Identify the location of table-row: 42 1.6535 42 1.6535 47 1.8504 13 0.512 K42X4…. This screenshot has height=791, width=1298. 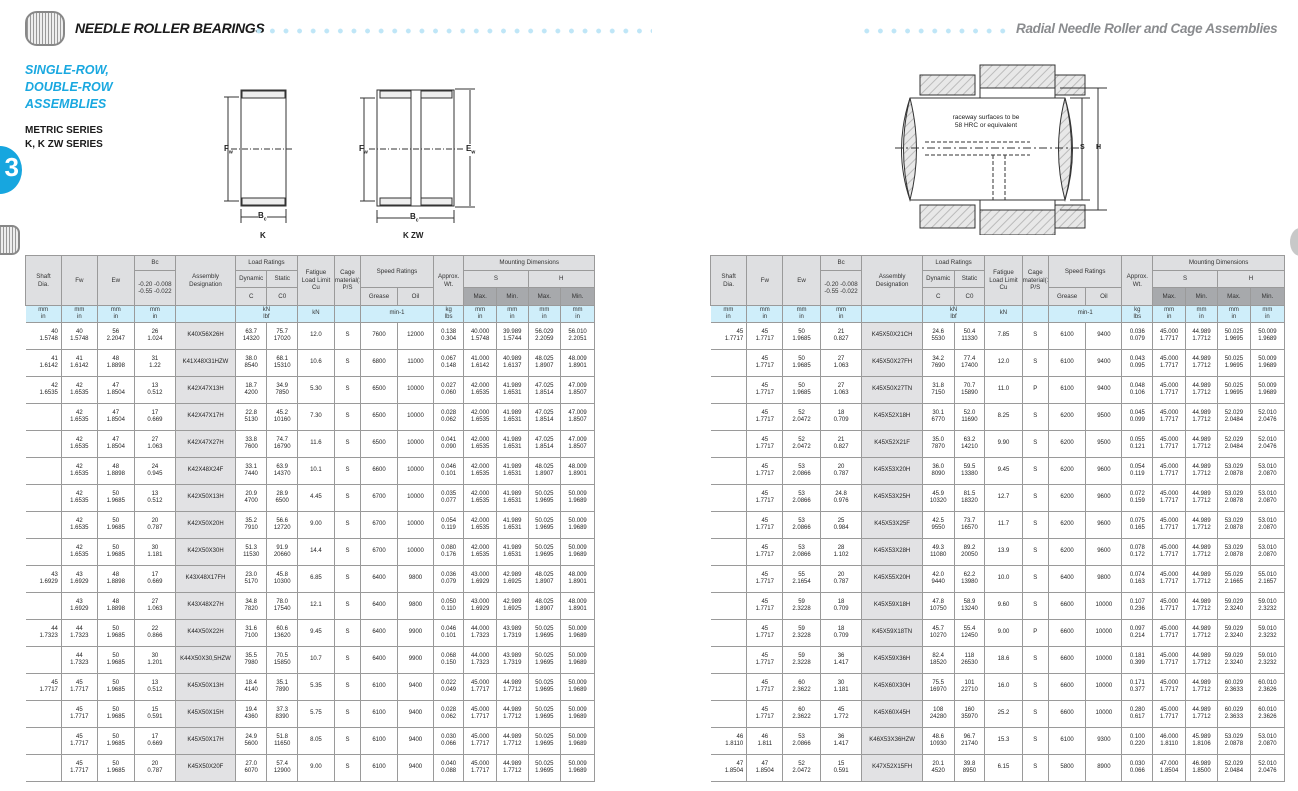
(310, 390).